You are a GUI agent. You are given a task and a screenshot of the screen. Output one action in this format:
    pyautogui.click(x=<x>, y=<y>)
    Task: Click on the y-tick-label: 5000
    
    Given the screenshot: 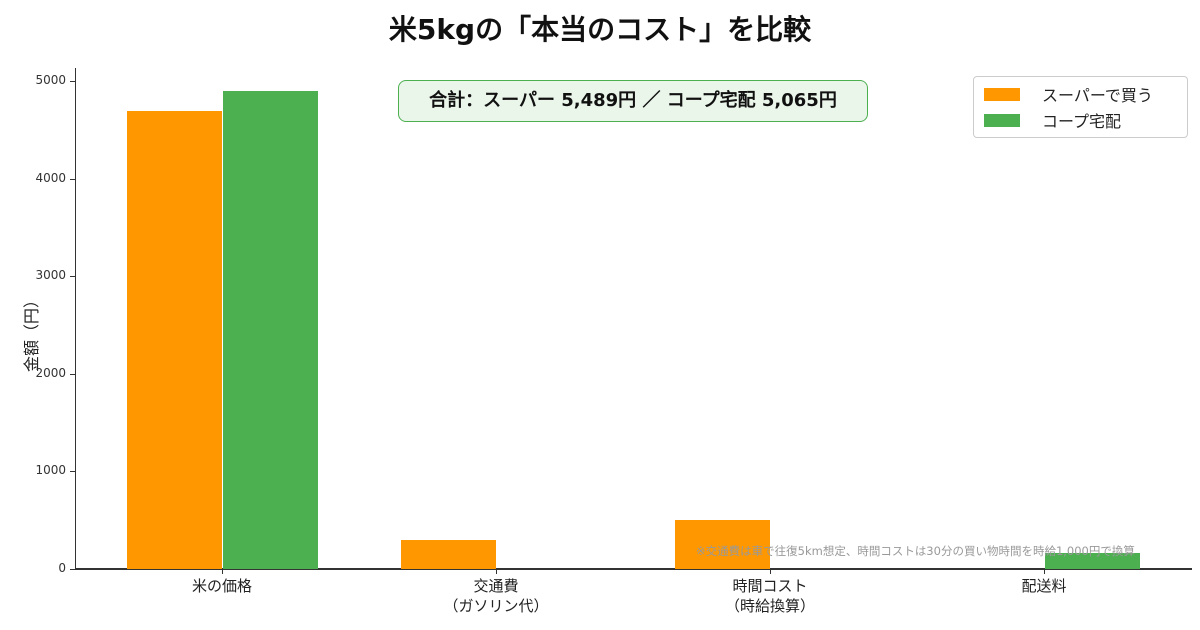 What is the action you would take?
    pyautogui.click(x=50, y=80)
    